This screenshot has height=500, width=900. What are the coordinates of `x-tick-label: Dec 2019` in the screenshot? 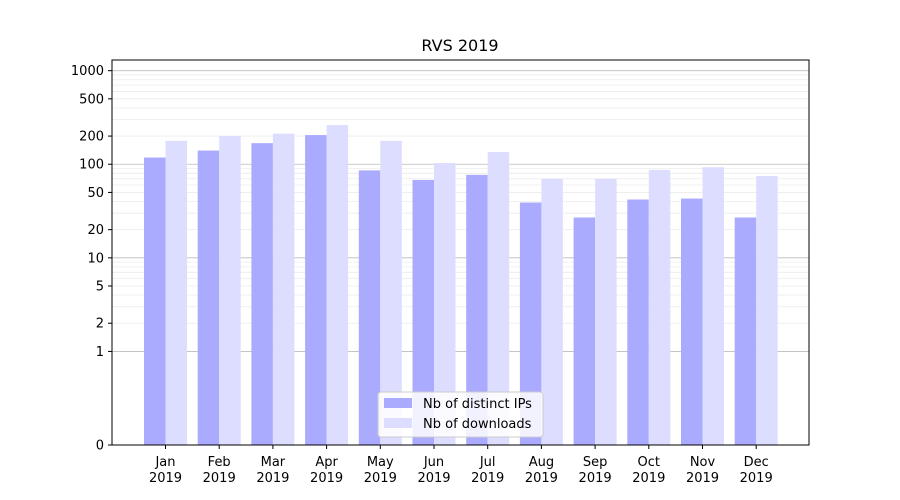 It's located at (756, 470).